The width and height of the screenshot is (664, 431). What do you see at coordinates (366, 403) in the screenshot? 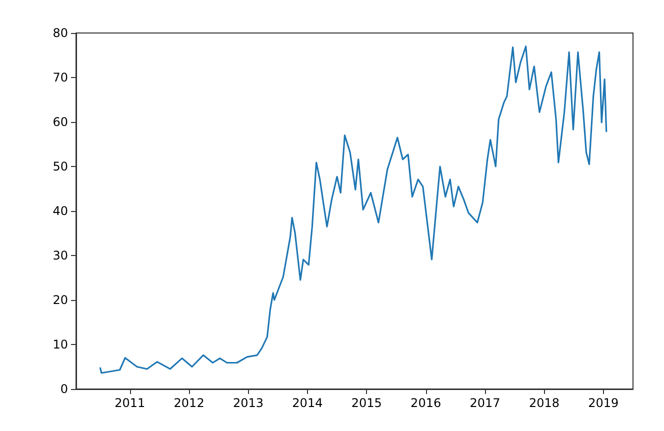
I see `x-tick-label: 2015` at bounding box center [366, 403].